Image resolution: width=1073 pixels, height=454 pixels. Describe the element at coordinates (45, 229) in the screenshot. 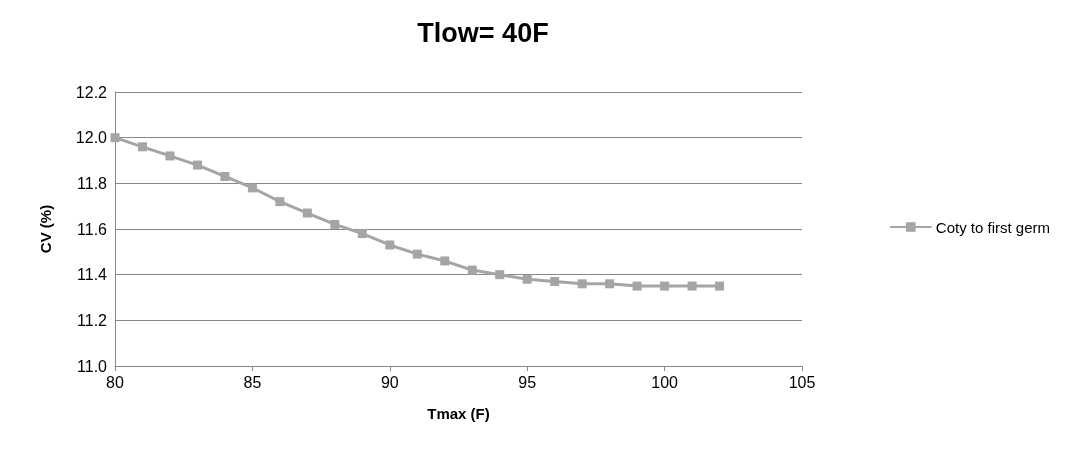

I see `y-axis-title: CV (%)` at that location.